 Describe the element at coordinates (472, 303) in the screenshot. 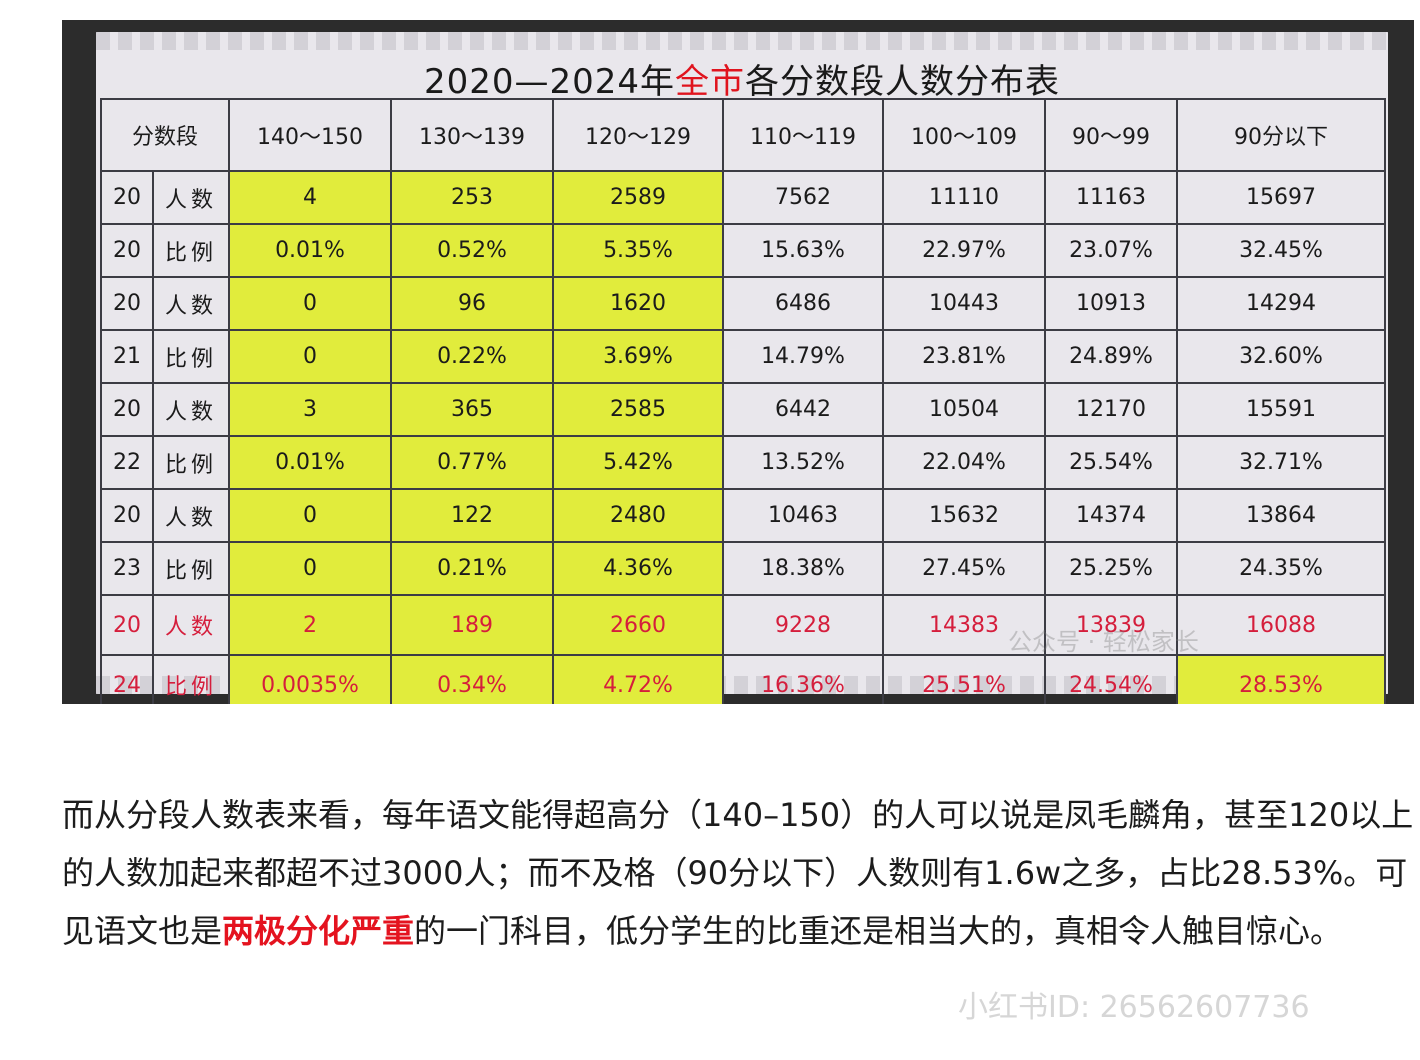

I see `table-cell: 96` at that location.